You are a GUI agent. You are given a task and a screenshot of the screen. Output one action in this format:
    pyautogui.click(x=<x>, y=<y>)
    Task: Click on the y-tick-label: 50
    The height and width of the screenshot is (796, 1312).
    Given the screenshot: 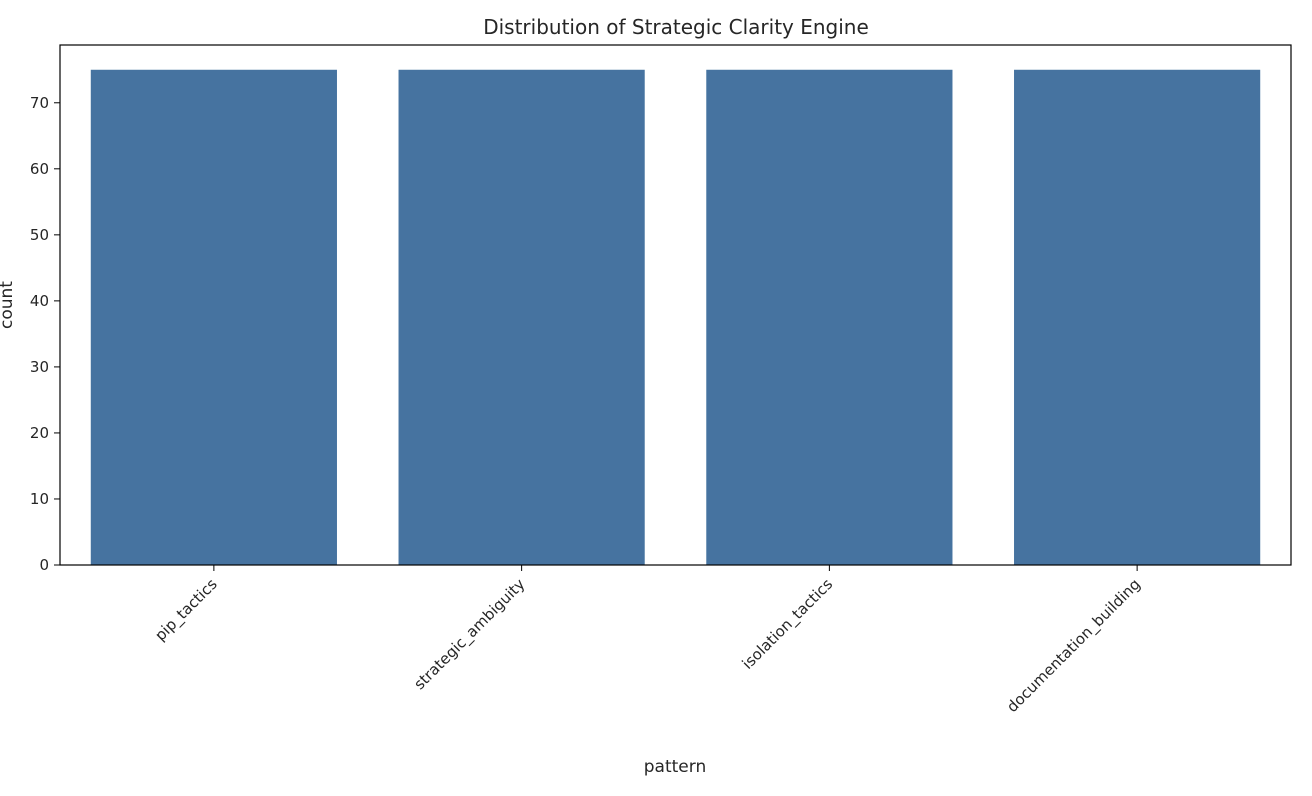 What is the action you would take?
    pyautogui.click(x=39, y=235)
    